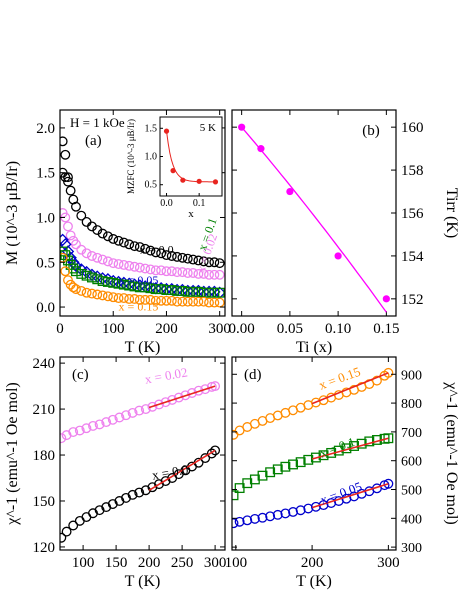 The image size is (463, 599). Describe the element at coordinates (314, 219) in the screenshot. I see `panel-b-fit-line` at that location.